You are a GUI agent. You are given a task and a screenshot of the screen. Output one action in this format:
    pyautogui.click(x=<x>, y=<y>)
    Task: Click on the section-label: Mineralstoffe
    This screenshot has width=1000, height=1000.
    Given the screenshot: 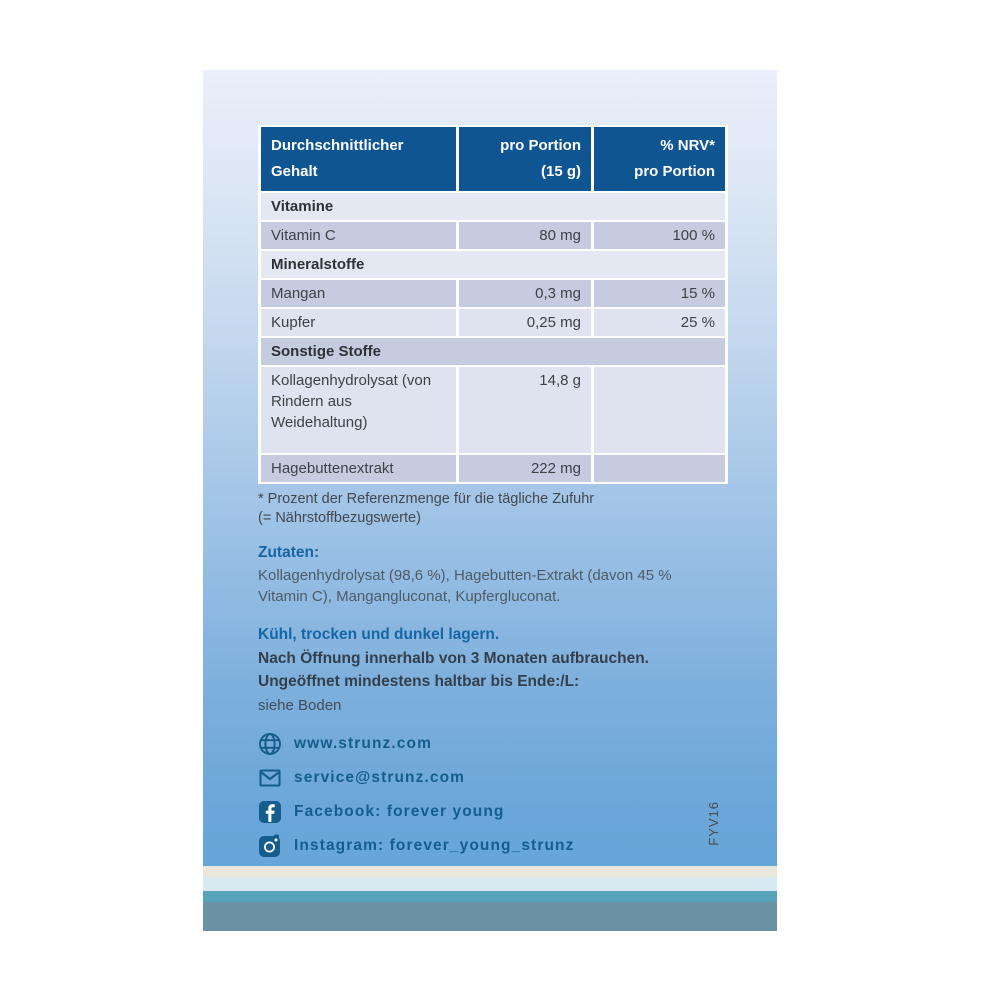 What is the action you would take?
    pyautogui.click(x=493, y=264)
    